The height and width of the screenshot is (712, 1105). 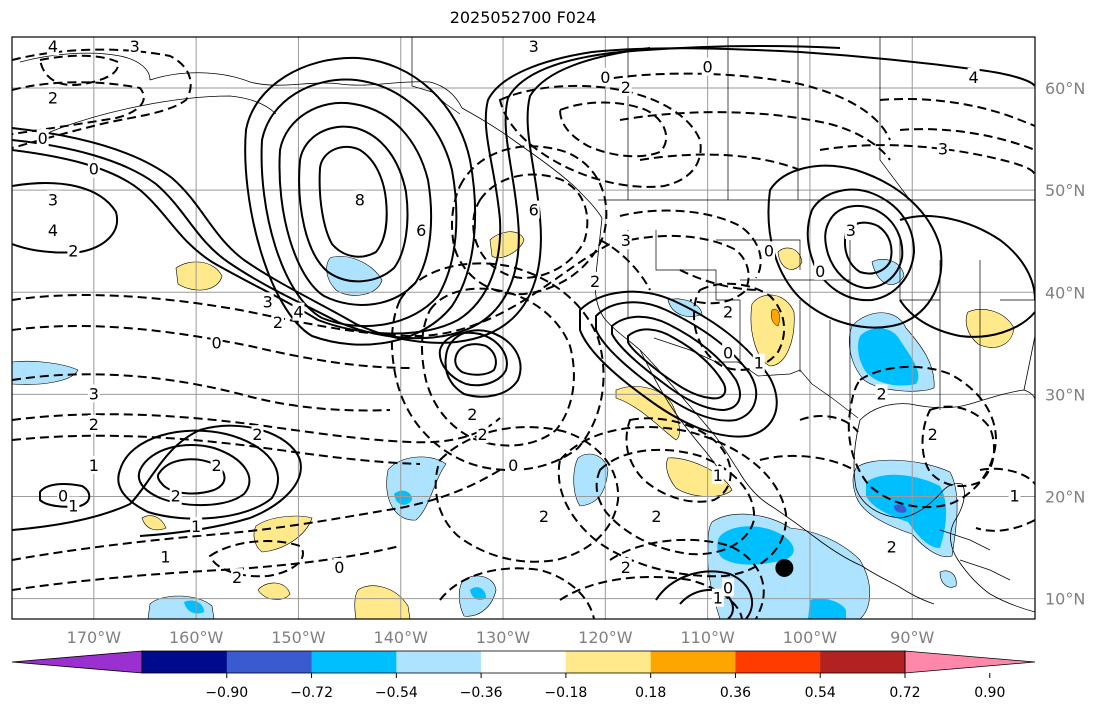 I want to click on contour-label: 6, so click(x=534, y=210).